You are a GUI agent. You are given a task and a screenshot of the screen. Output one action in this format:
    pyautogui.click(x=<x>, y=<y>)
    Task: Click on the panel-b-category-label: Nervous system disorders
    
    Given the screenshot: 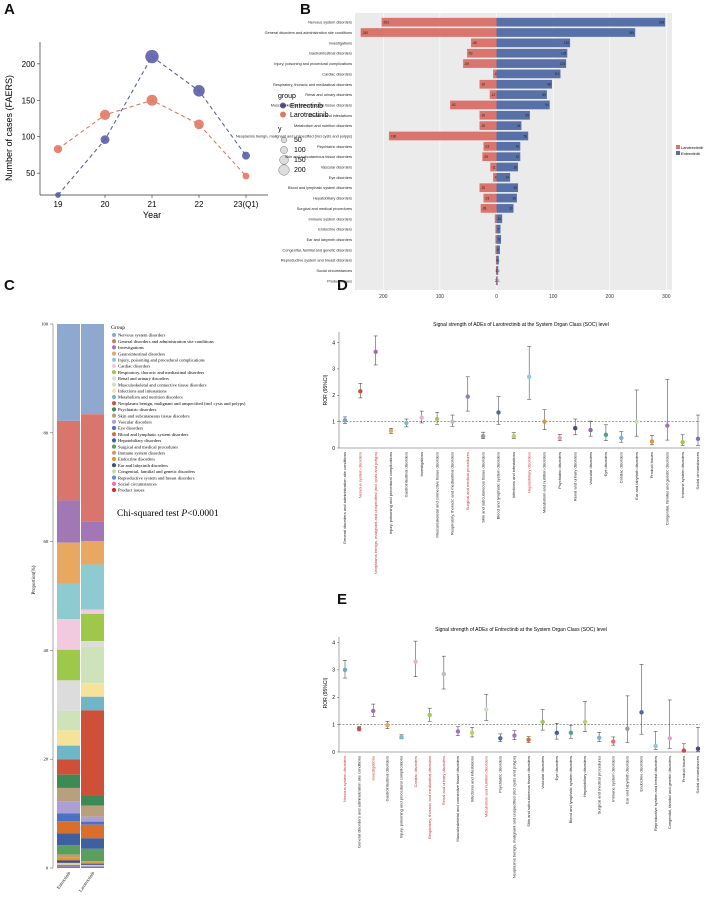 What is the action you would take?
    pyautogui.click(x=330, y=23)
    